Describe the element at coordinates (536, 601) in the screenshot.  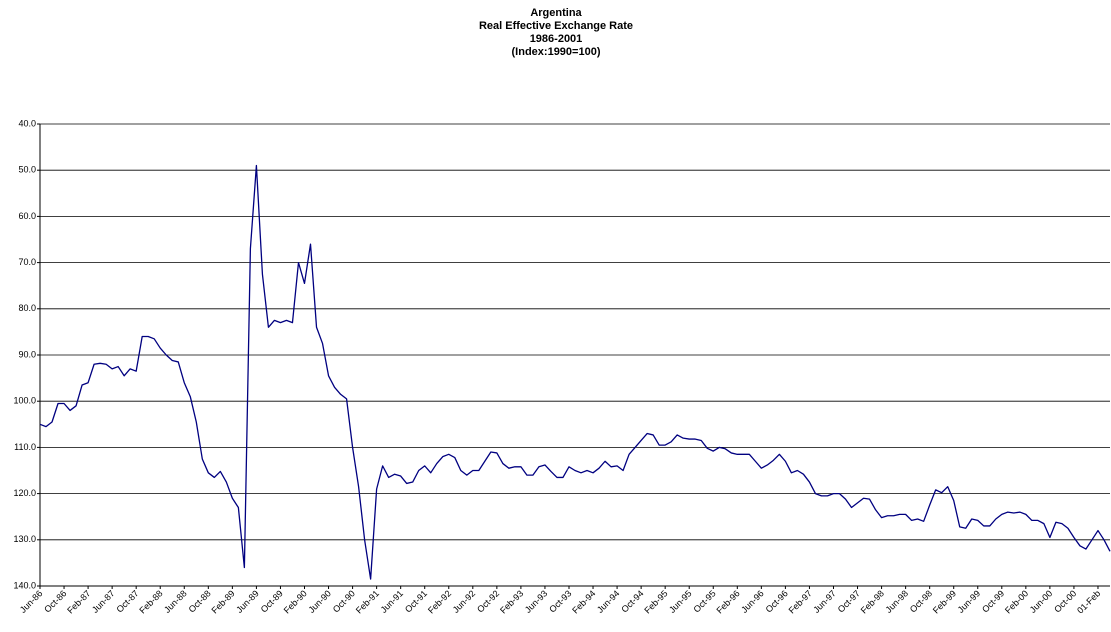
I see `x-tick-label: Jun-93` at that location.